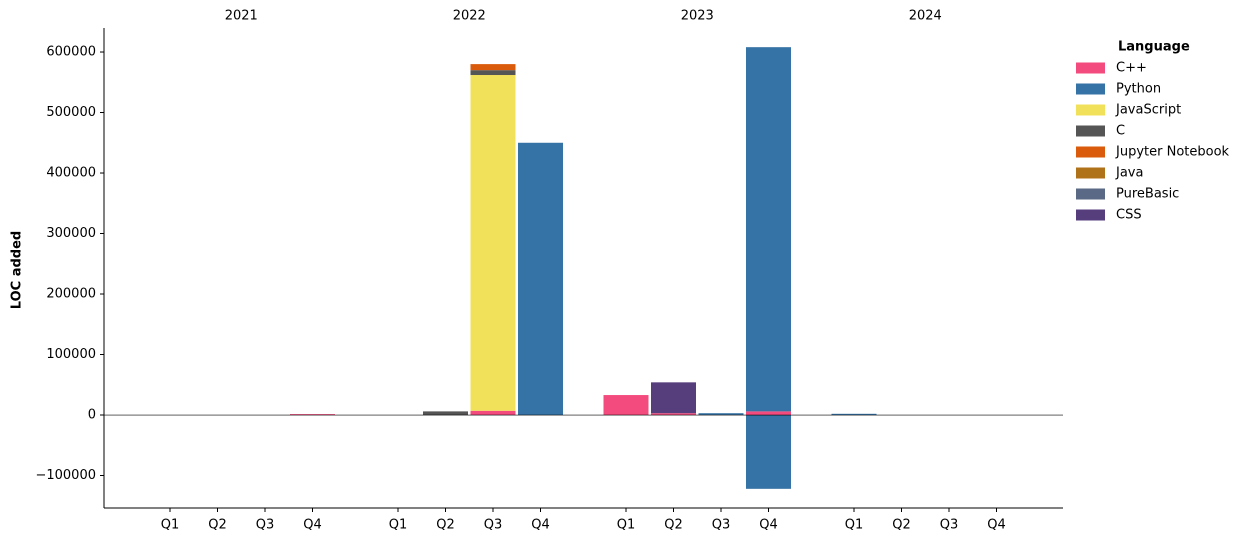  I want to click on year-label: 2023, so click(697, 16).